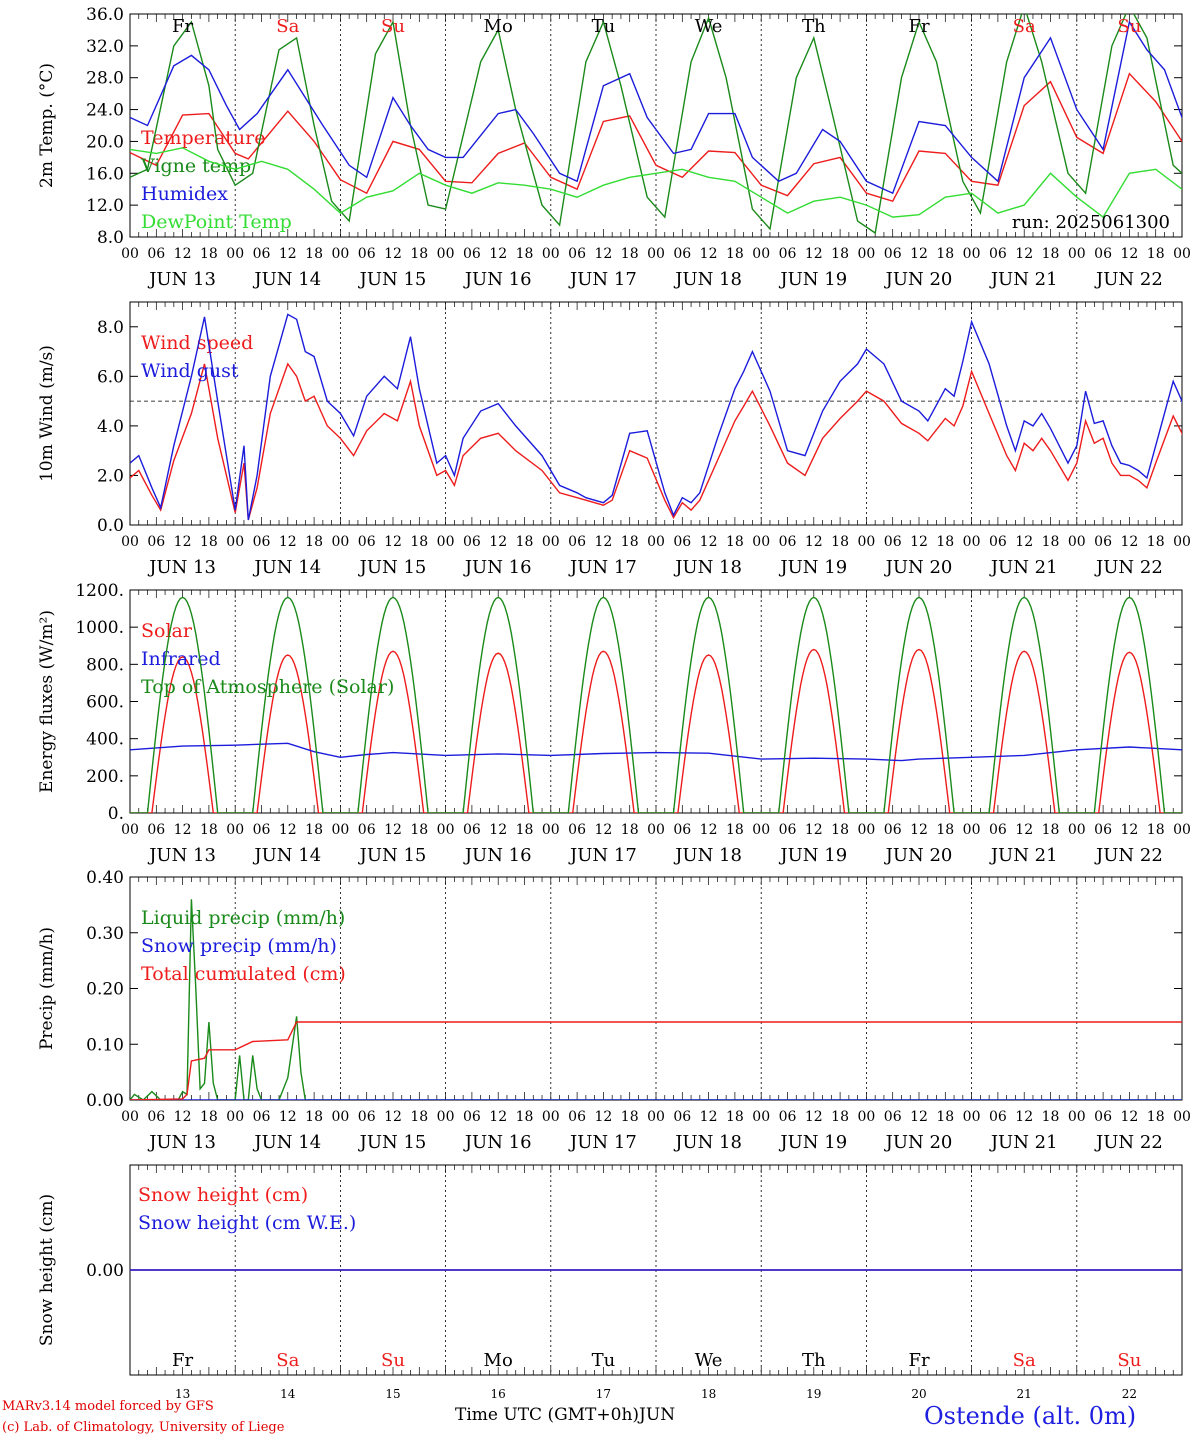 Image resolution: width=1194 pixels, height=1440 pixels. What do you see at coordinates (812, 567) in the screenshot?
I see `x-date-label: JUN 19` at bounding box center [812, 567].